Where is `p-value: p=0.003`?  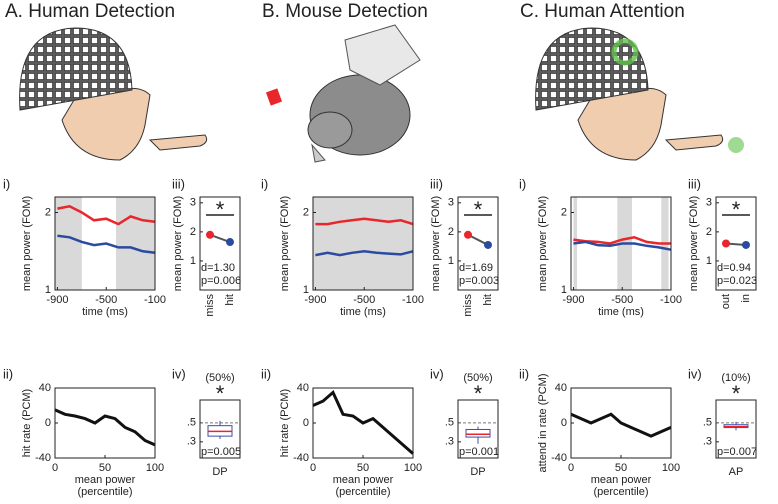 p-value: p=0.003 is located at coordinates (479, 281).